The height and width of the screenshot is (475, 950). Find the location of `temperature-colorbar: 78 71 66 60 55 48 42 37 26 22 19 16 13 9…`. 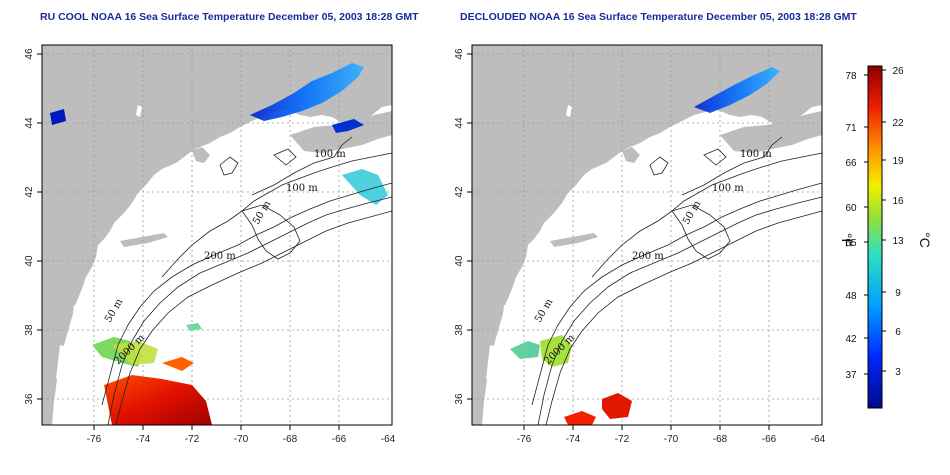

temperature-colorbar: 78 71 66 60 55 48 42 37 26 22 19 16 13 9… is located at coordinates (886, 237).